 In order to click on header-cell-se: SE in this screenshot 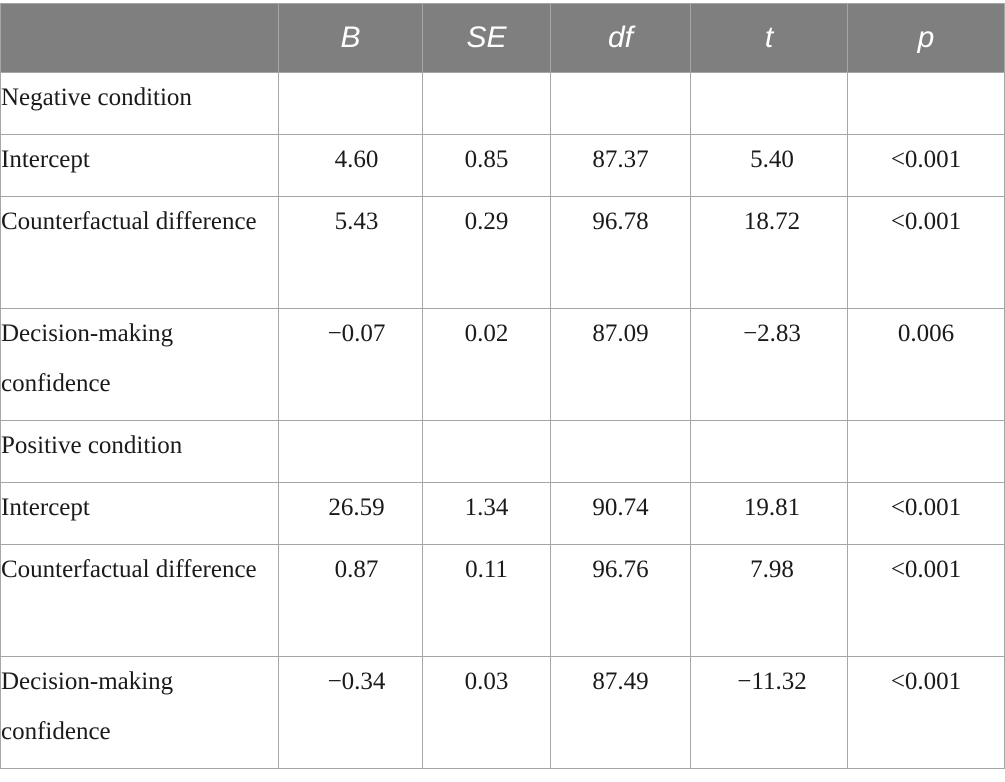, I will do `click(486, 38)`.